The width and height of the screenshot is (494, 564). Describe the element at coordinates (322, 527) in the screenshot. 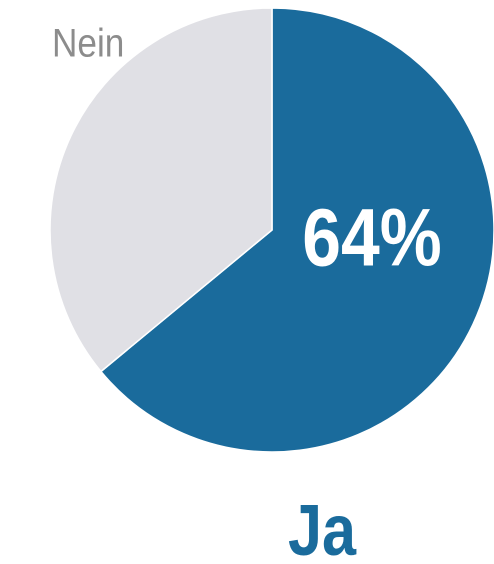

I see `category-label: Ja` at that location.